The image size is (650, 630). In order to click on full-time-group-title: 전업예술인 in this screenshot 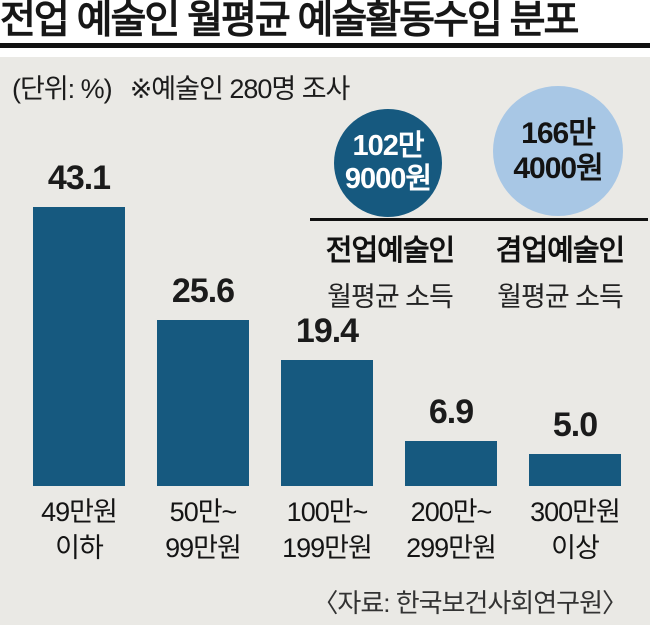, I will do `click(390, 251)`.